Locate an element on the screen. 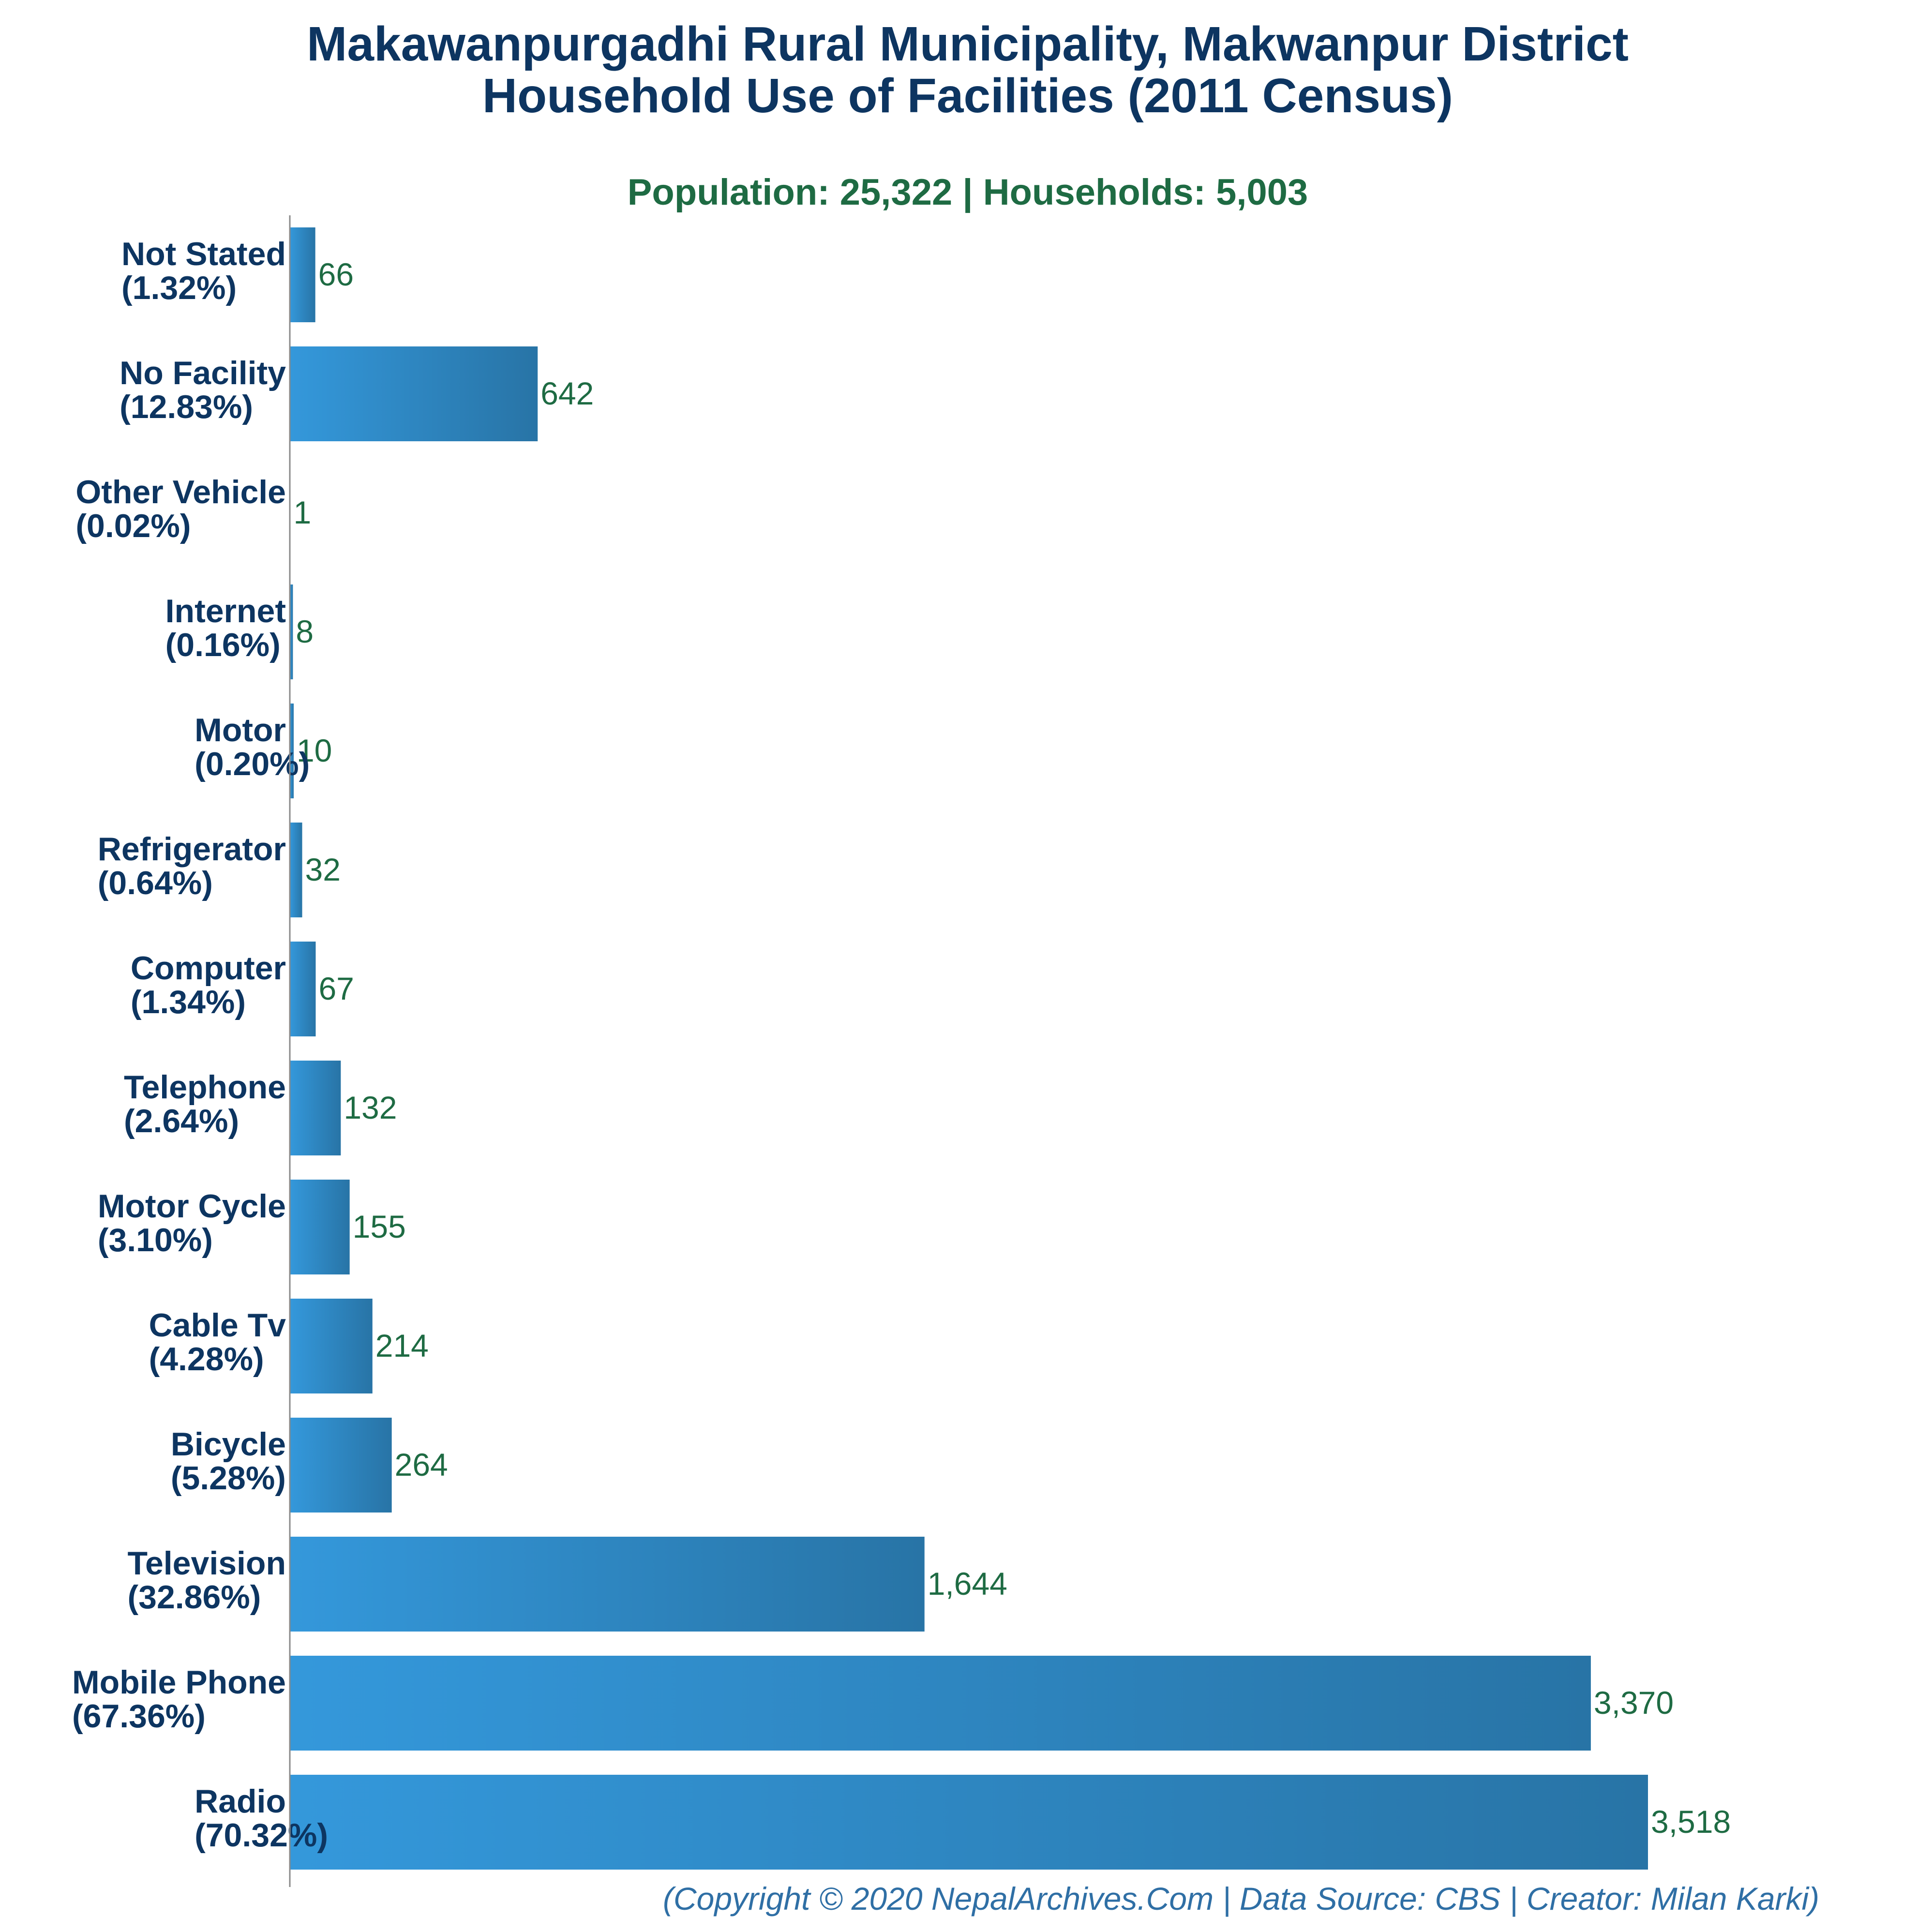 The image size is (1932, 1932). category-label: Other Vehicle is located at coordinates (180, 492).